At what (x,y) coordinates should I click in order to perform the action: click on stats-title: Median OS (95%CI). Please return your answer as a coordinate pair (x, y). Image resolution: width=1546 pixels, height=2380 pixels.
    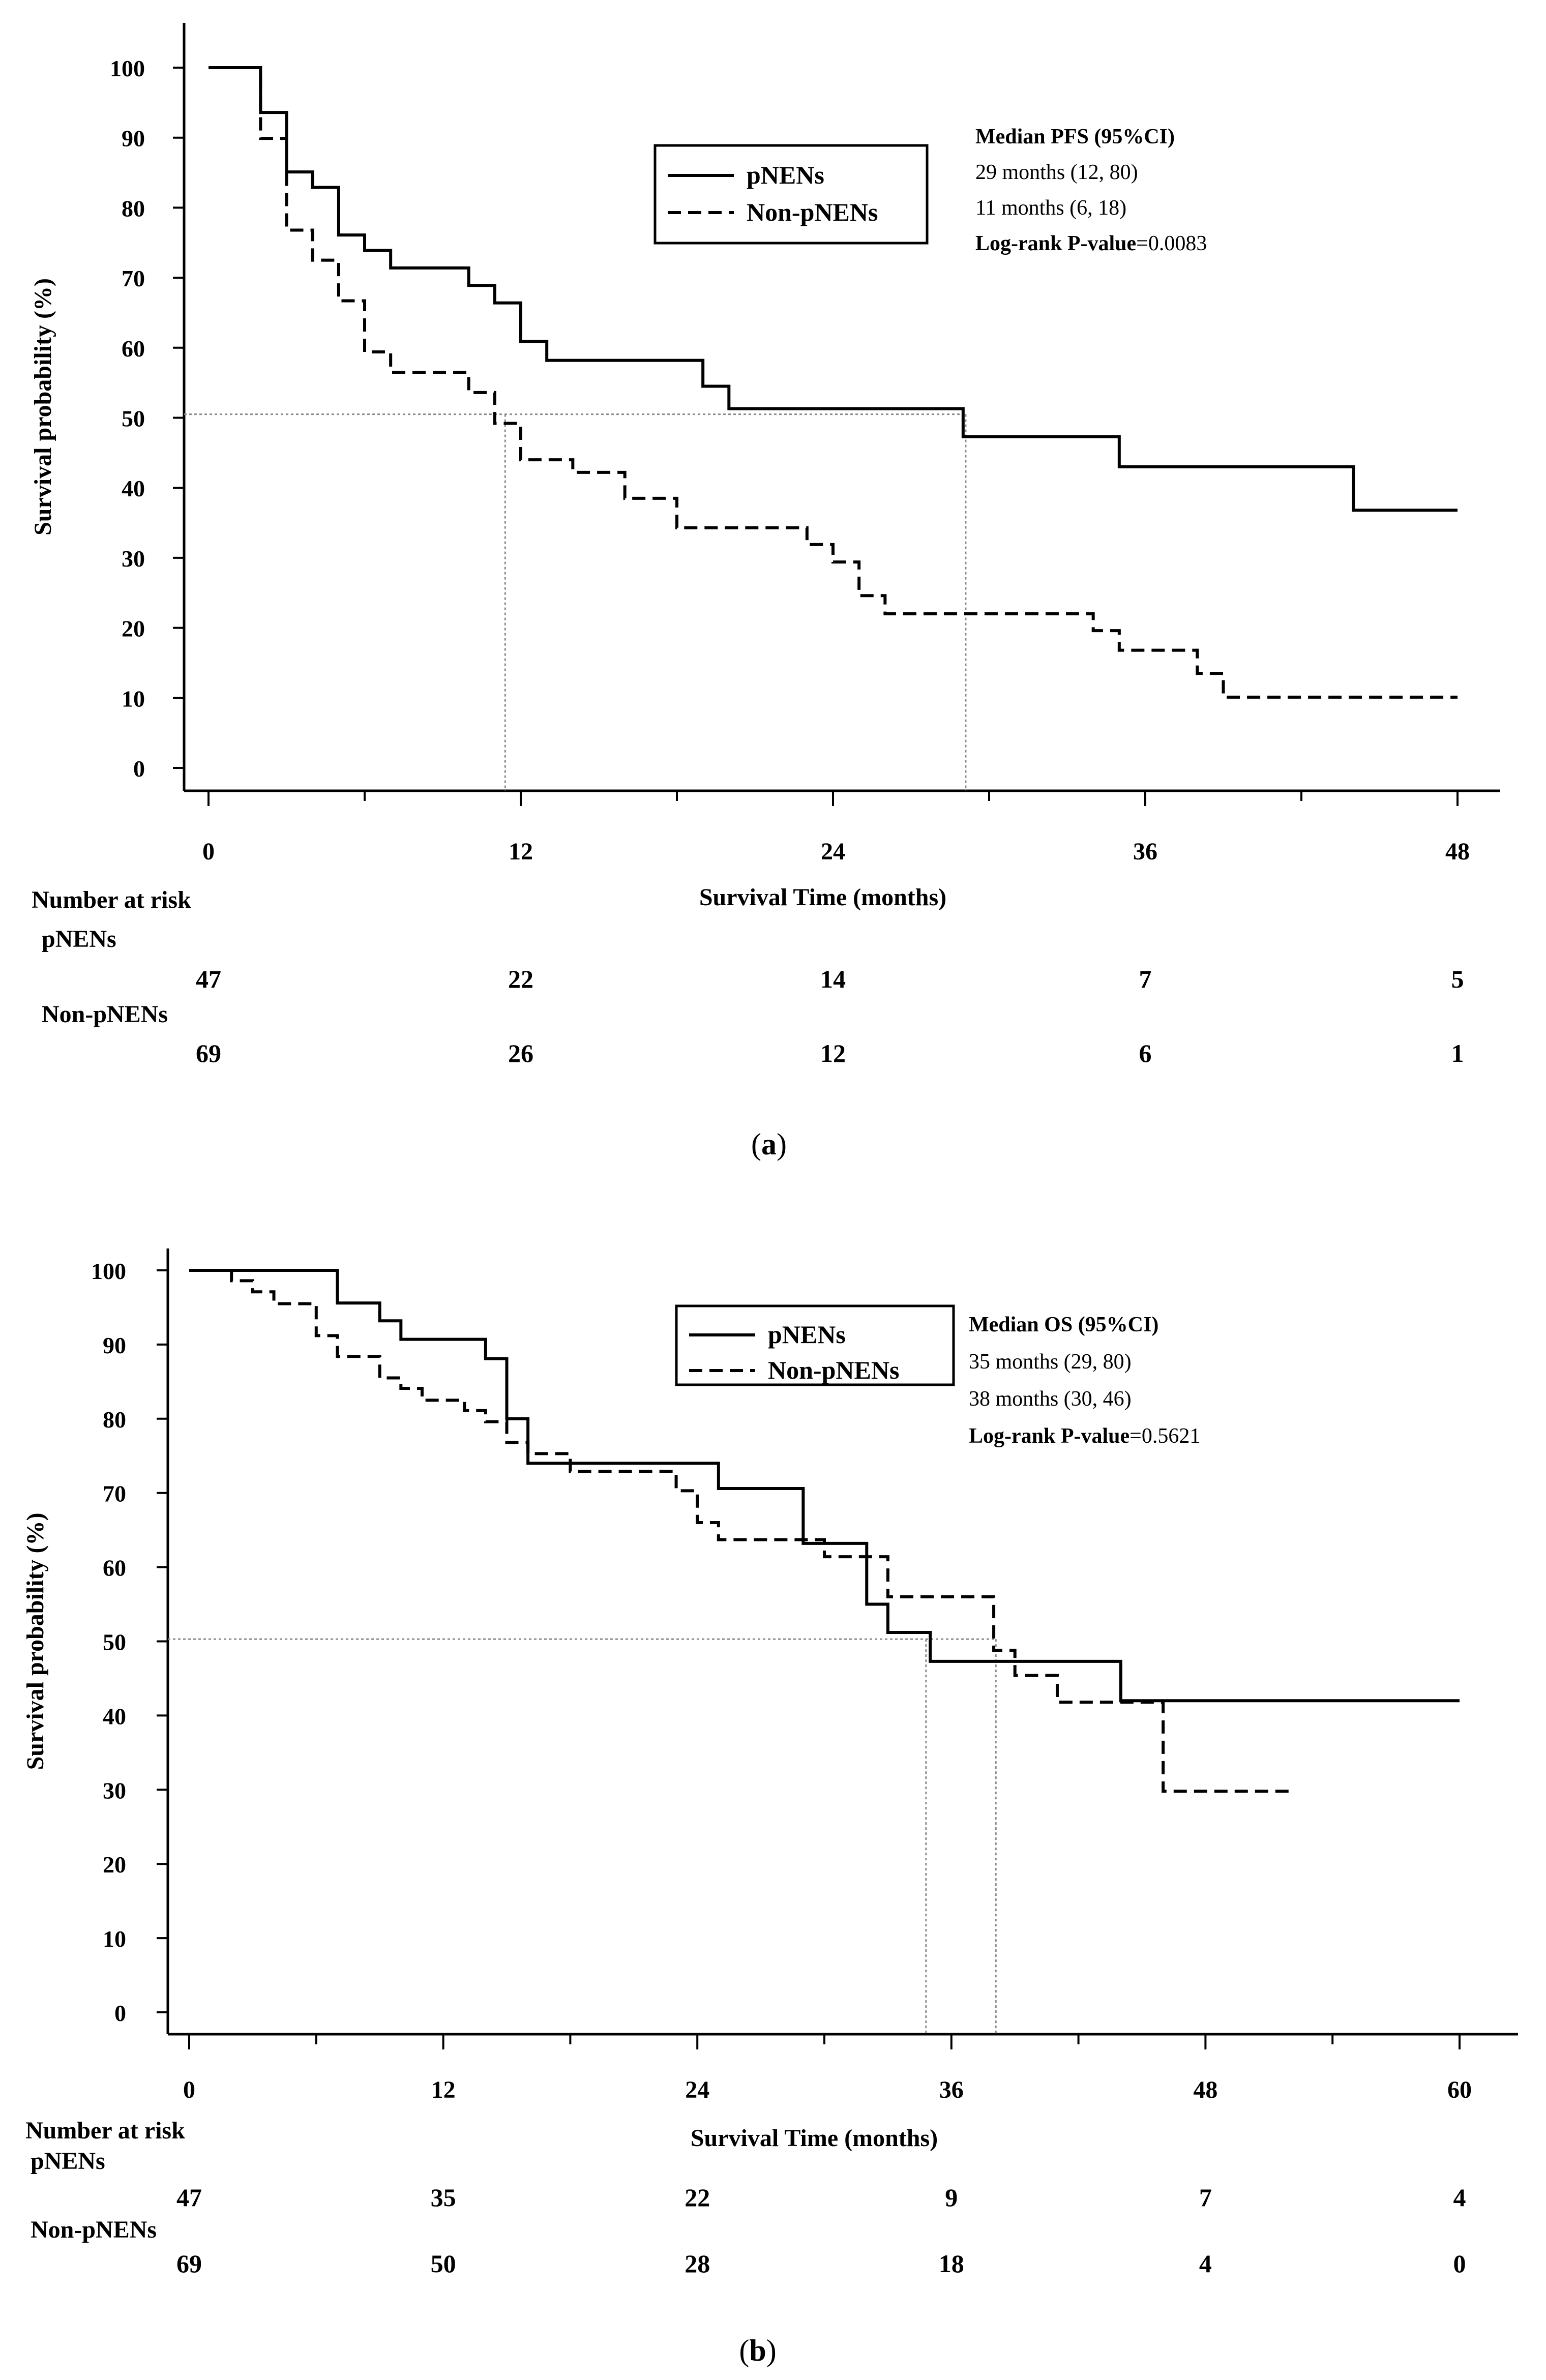
    Looking at the image, I should click on (1063, 1324).